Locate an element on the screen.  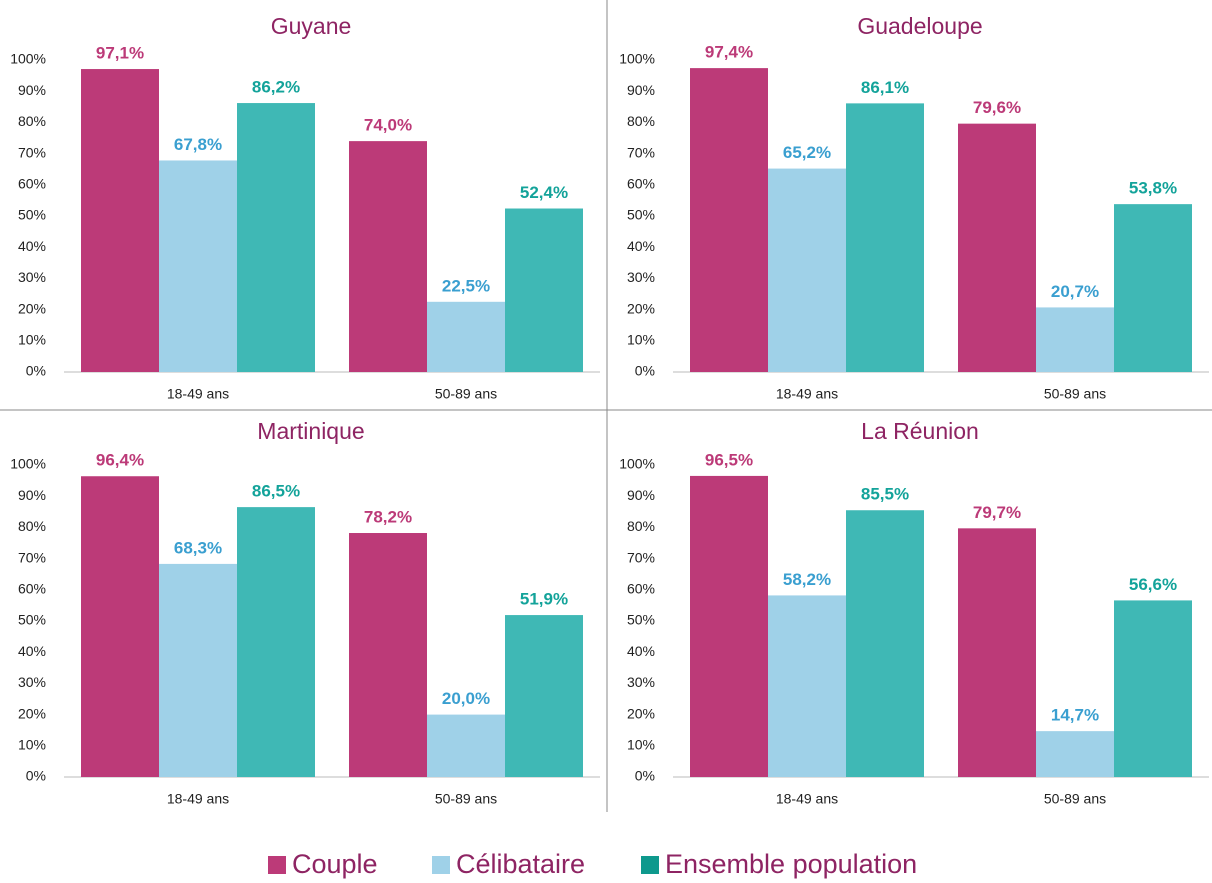
data-label: 56,6% is located at coordinates (1153, 584).